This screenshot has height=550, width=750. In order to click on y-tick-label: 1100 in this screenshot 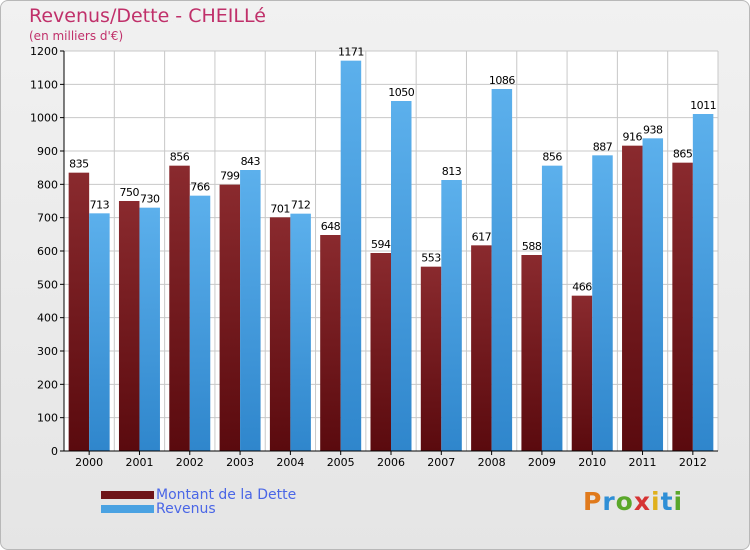, I will do `click(44, 84)`.